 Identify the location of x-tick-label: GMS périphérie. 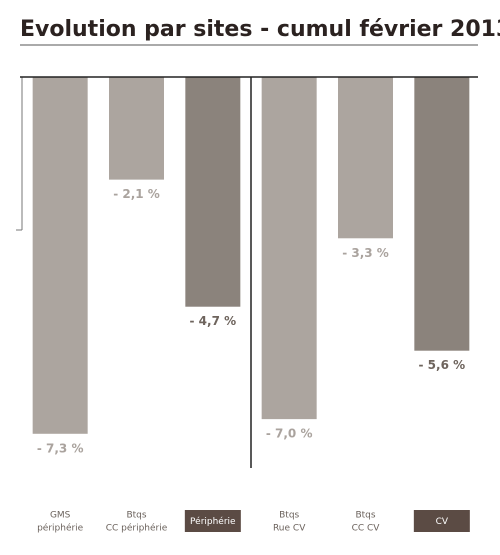
(60, 521).